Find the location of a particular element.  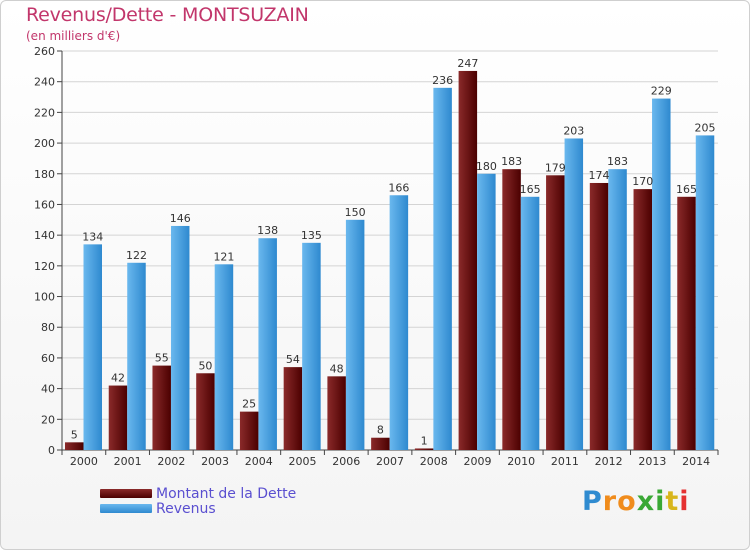

y-tick-label: 20 is located at coordinates (48, 419).